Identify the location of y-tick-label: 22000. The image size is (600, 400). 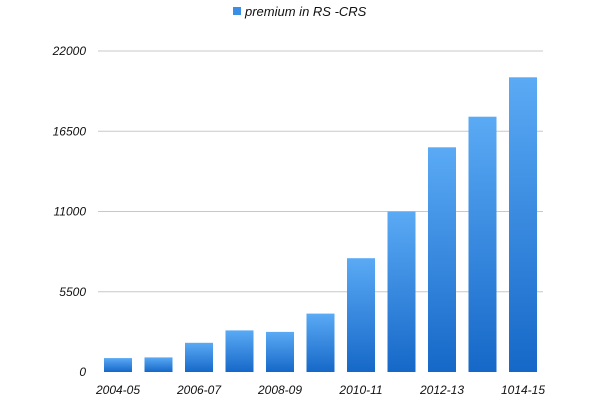
(69, 51).